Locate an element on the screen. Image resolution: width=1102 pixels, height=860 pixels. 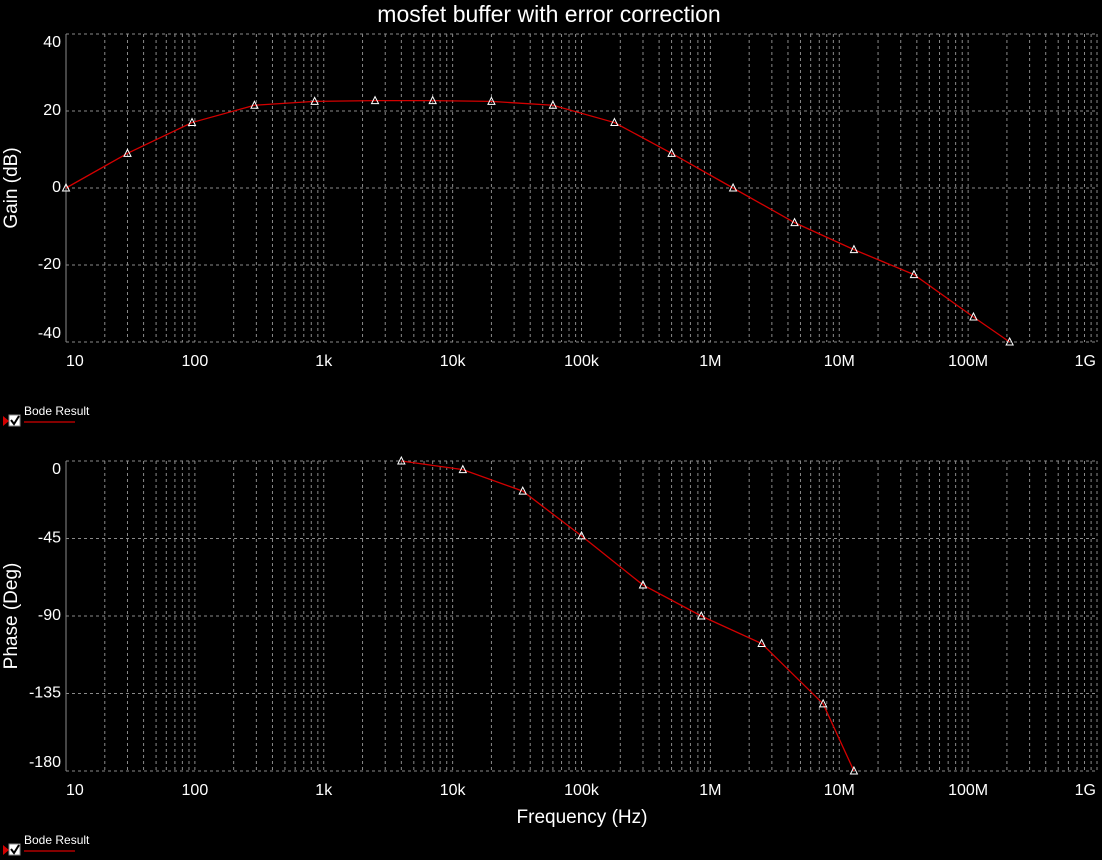
y-axis-label: Gain (dB) is located at coordinates (11, 187).